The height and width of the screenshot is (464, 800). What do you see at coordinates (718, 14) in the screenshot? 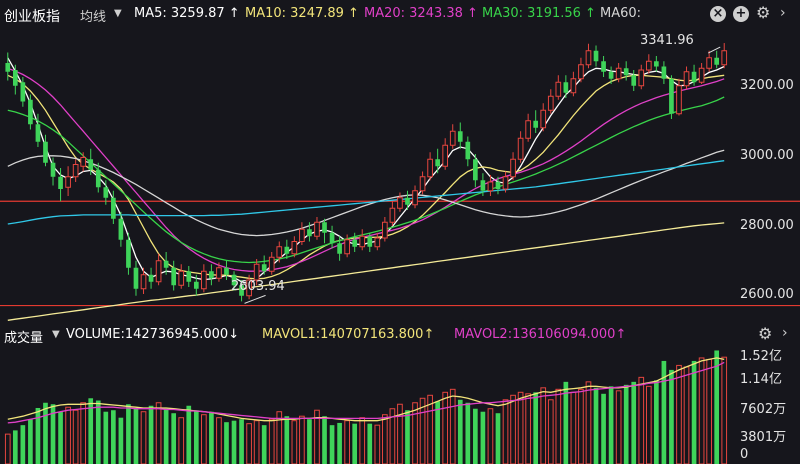
I see `close-circle-icon: ×` at bounding box center [718, 14].